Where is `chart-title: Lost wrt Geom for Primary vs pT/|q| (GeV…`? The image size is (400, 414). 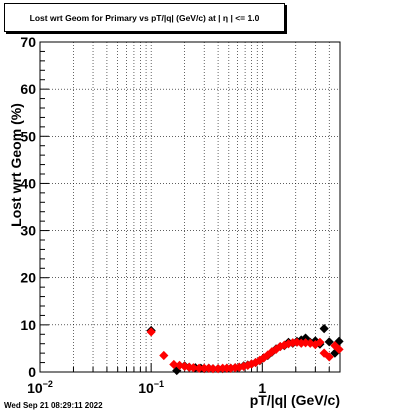
chart-title: Lost wrt Geom for Primary vs pT/|q| (GeV… is located at coordinates (144, 17).